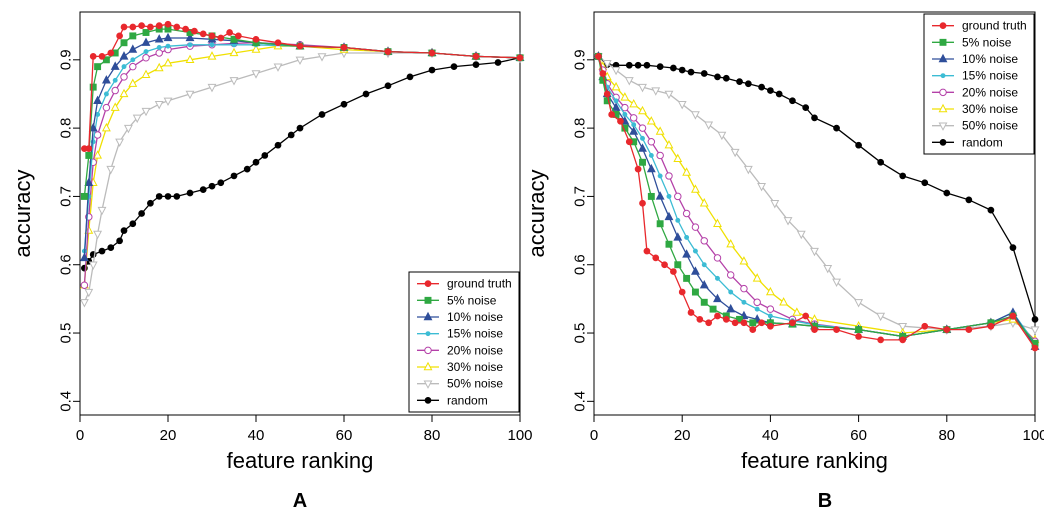 This screenshot has height=516, width=1044. Describe the element at coordinates (990, 76) in the screenshot. I see `legend-entry-label: 15% noise` at that location.